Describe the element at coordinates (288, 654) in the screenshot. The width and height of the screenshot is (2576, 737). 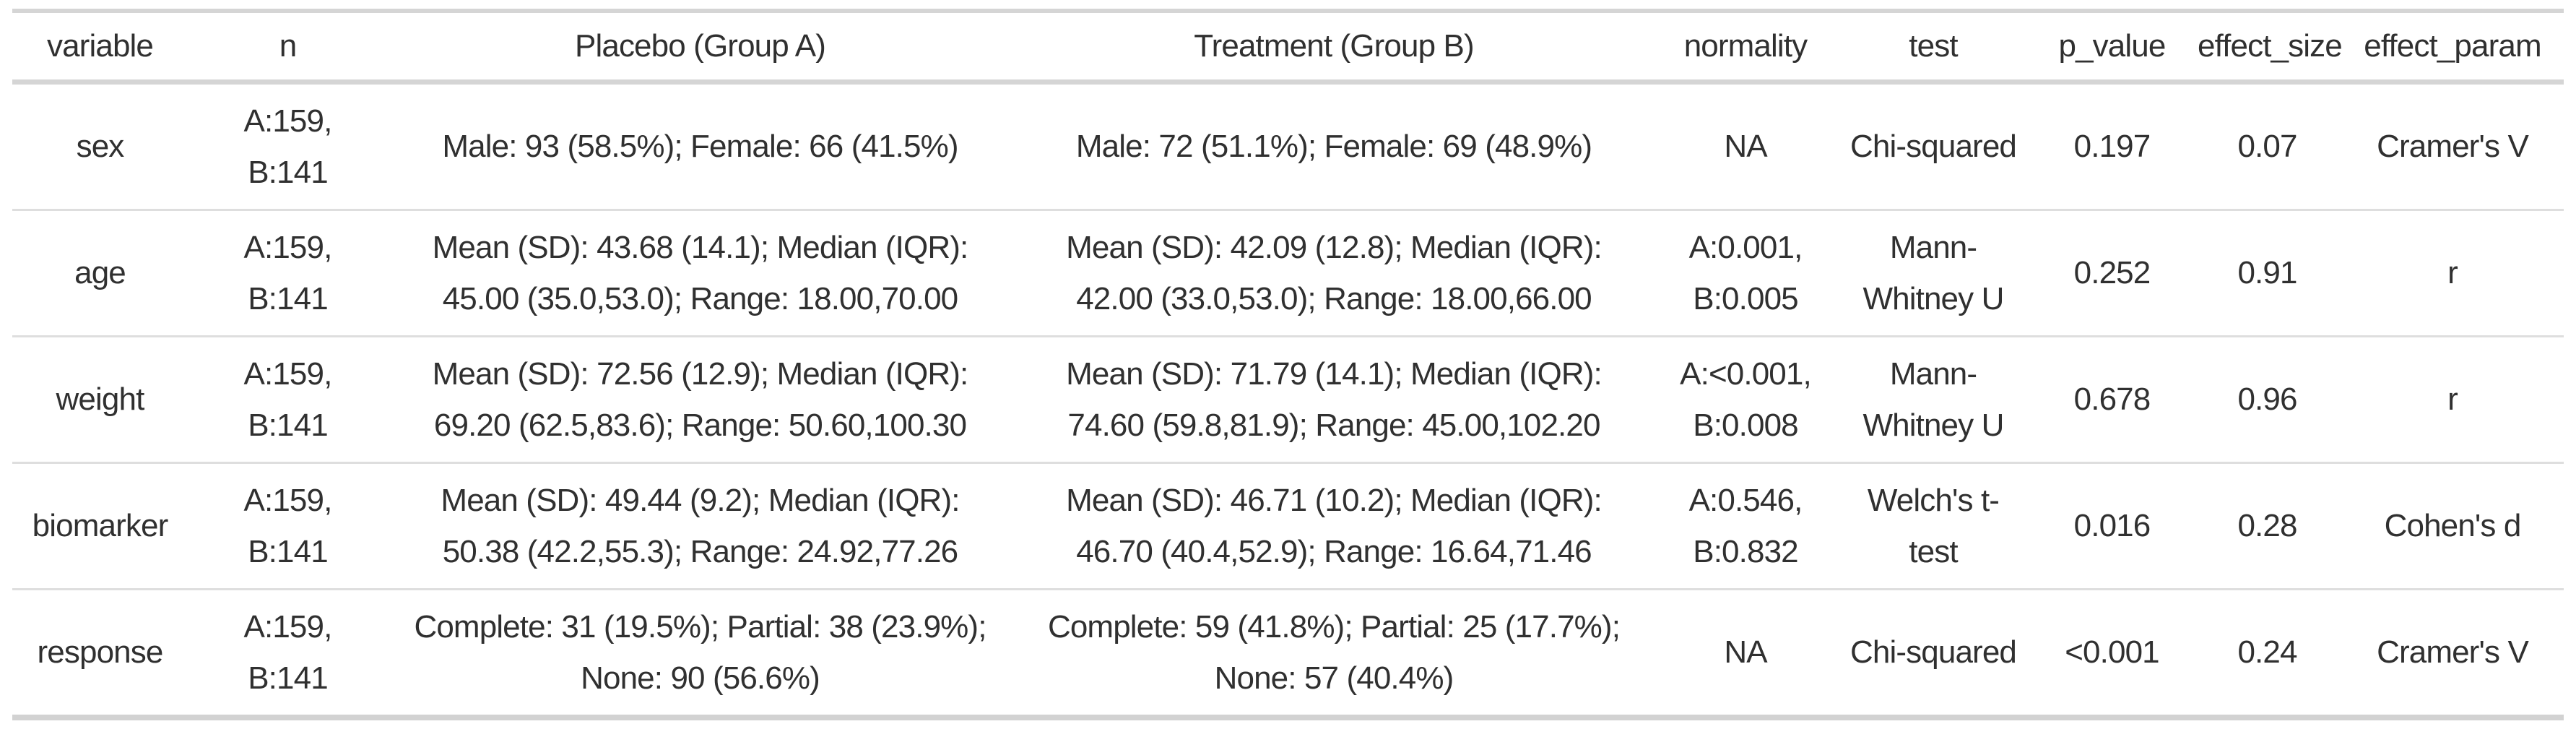
I see `cell-response-n: A:159, B:141` at that location.